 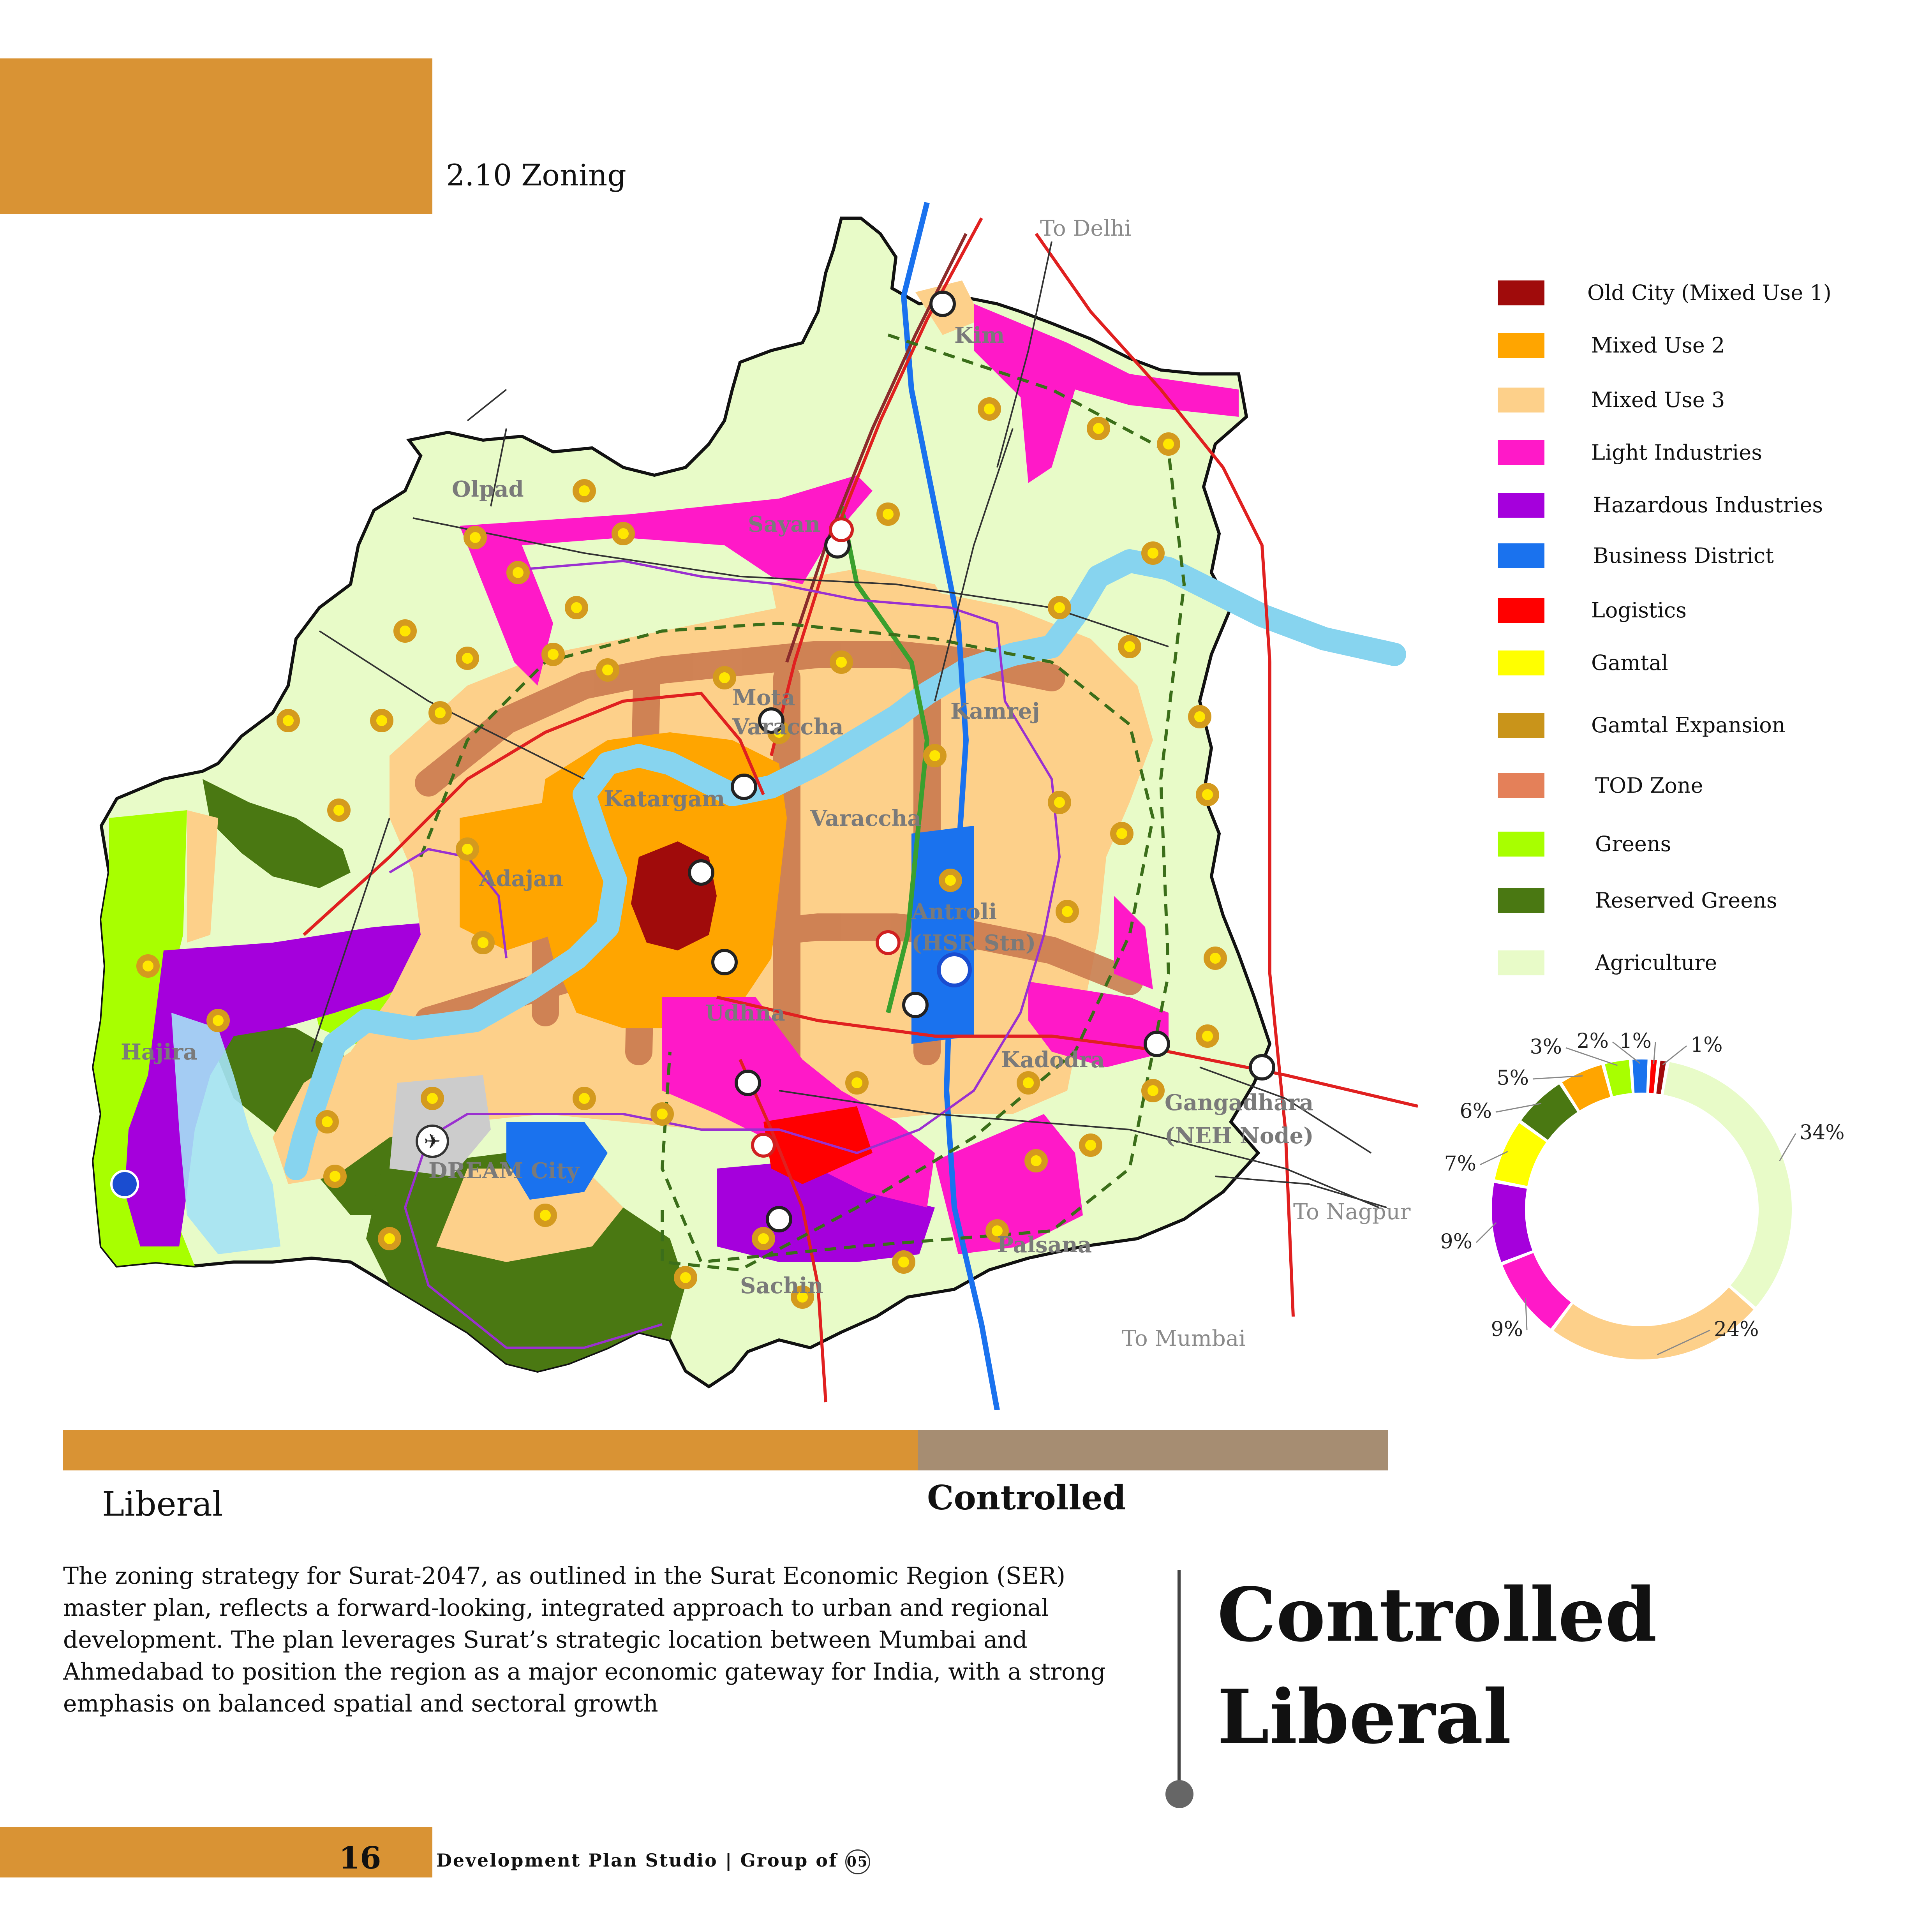 What do you see at coordinates (304, 1083) in the screenshot?
I see `hazardous-industries-zone` at bounding box center [304, 1083].